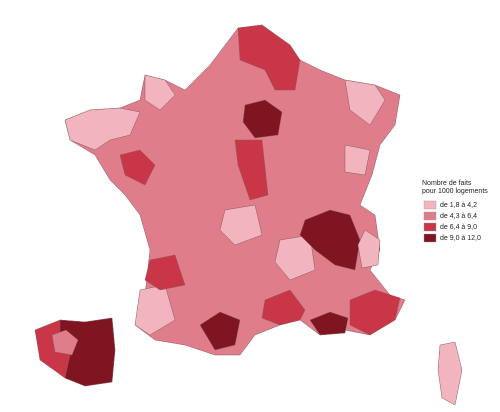 This screenshot has height=412, width=500. What do you see at coordinates (447, 183) in the screenshot?
I see `legend-title: Nombre de faits` at bounding box center [447, 183].